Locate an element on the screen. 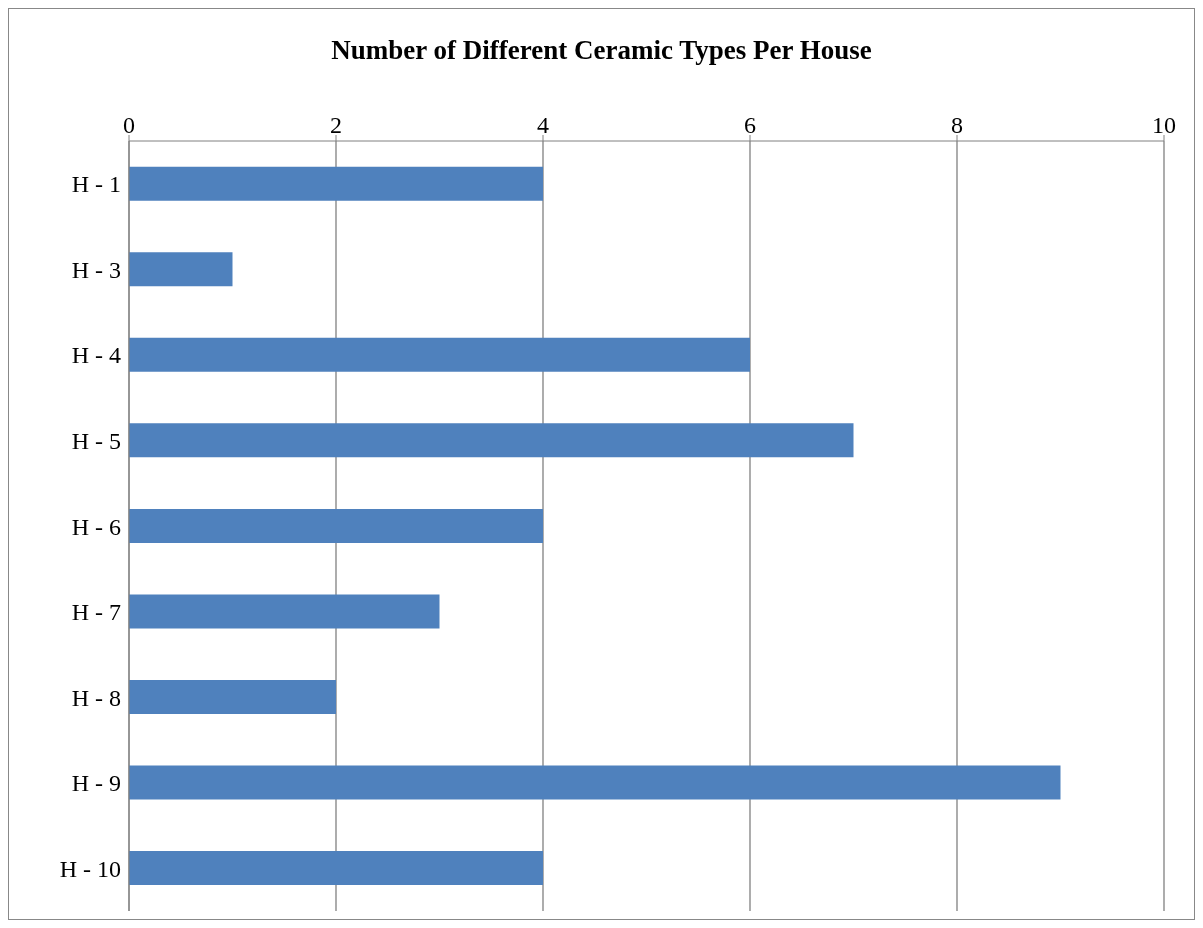 The height and width of the screenshot is (928, 1203). y-tick-label: H - 3 is located at coordinates (96, 269).